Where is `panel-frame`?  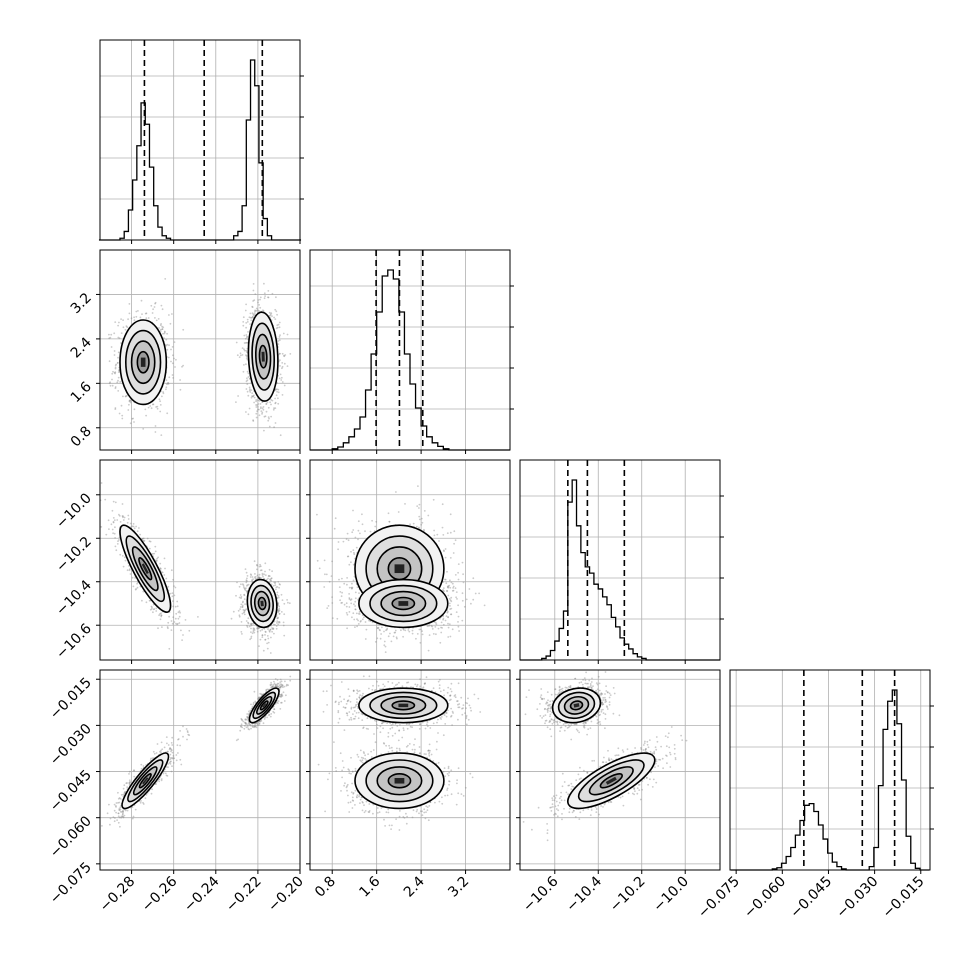 panel-frame is located at coordinates (200, 350).